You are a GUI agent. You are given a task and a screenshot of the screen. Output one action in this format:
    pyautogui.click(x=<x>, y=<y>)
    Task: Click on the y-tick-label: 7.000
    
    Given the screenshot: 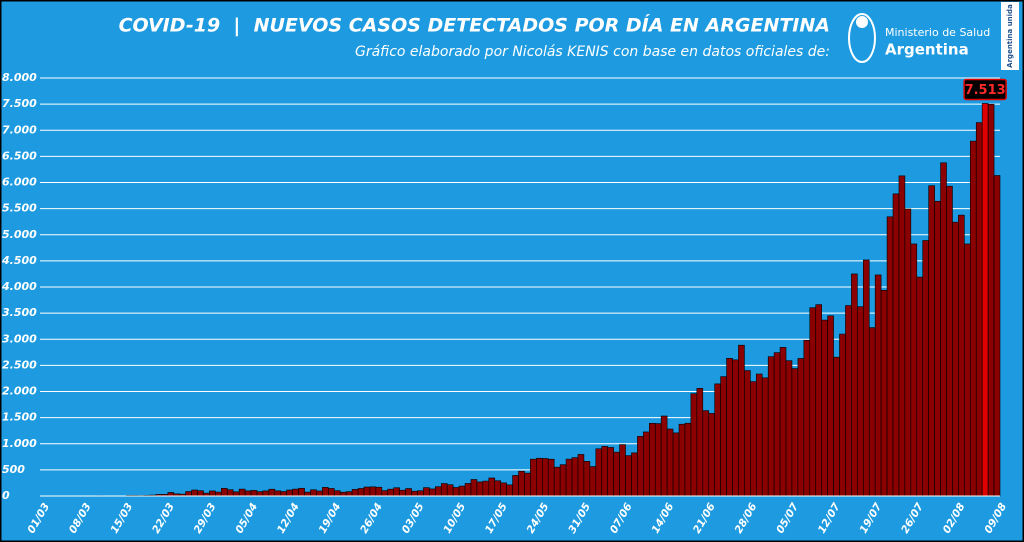 What is the action you would take?
    pyautogui.click(x=19, y=129)
    